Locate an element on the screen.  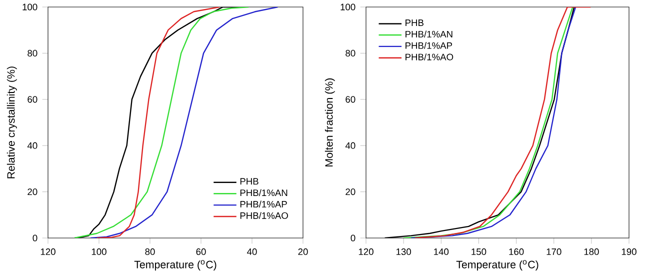
x-tick-label: 190 is located at coordinates (629, 251).